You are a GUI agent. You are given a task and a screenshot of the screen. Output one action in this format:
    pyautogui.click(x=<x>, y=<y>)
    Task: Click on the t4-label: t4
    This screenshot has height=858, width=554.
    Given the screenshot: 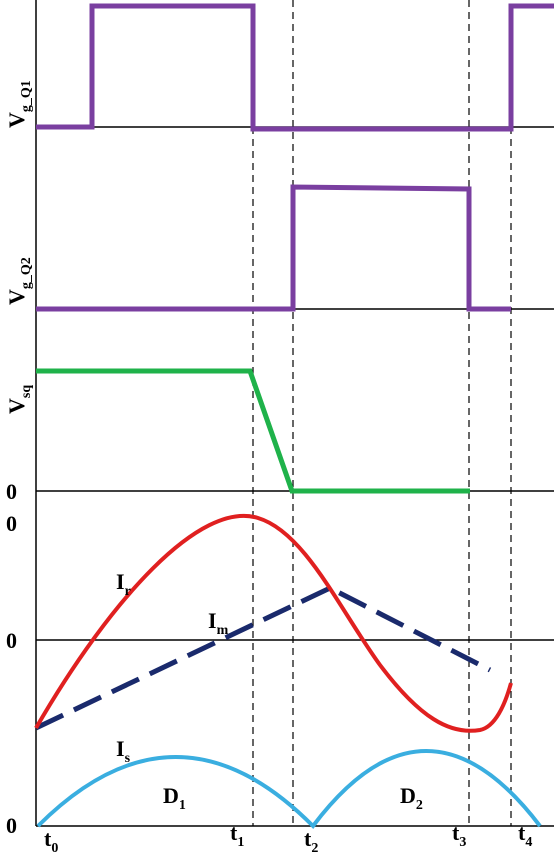 What is the action you would take?
    pyautogui.click(x=525, y=835)
    